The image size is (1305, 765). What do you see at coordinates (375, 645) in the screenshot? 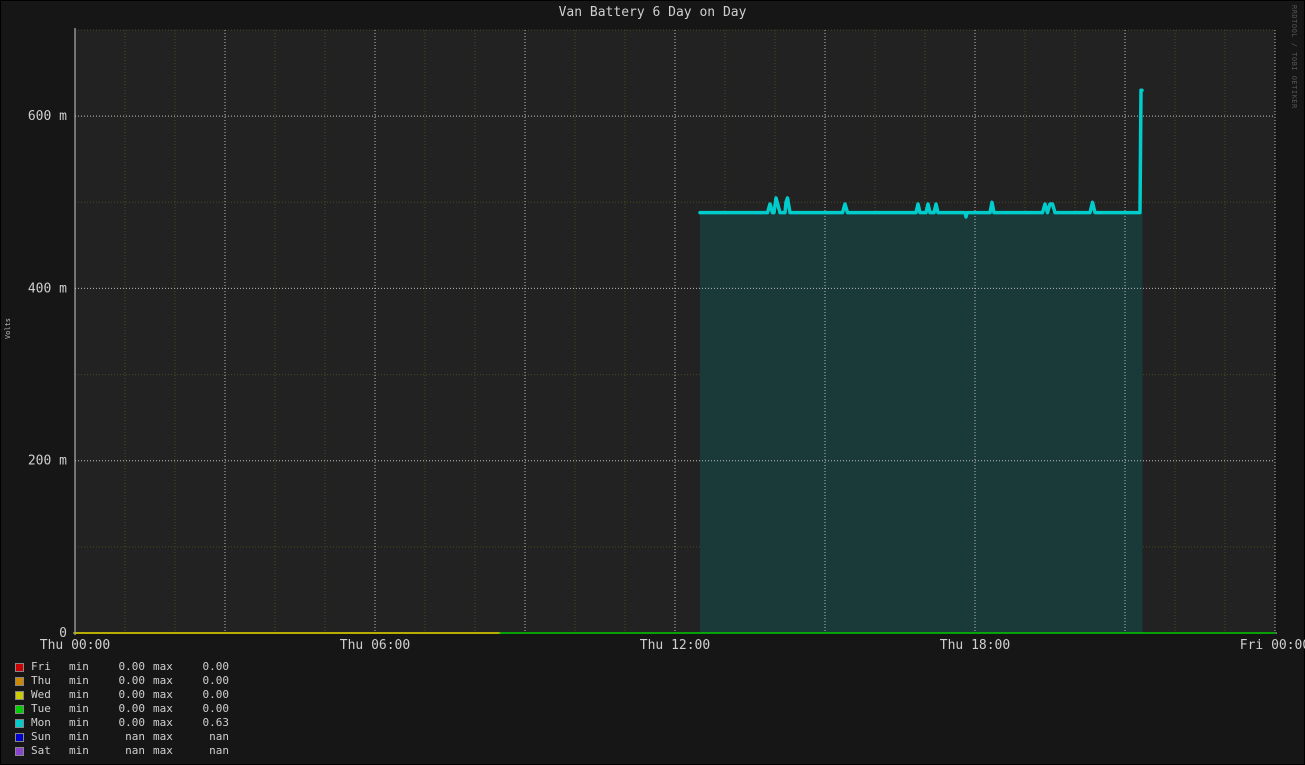
I see `x-tick-label: Thu 06:00` at bounding box center [375, 645].